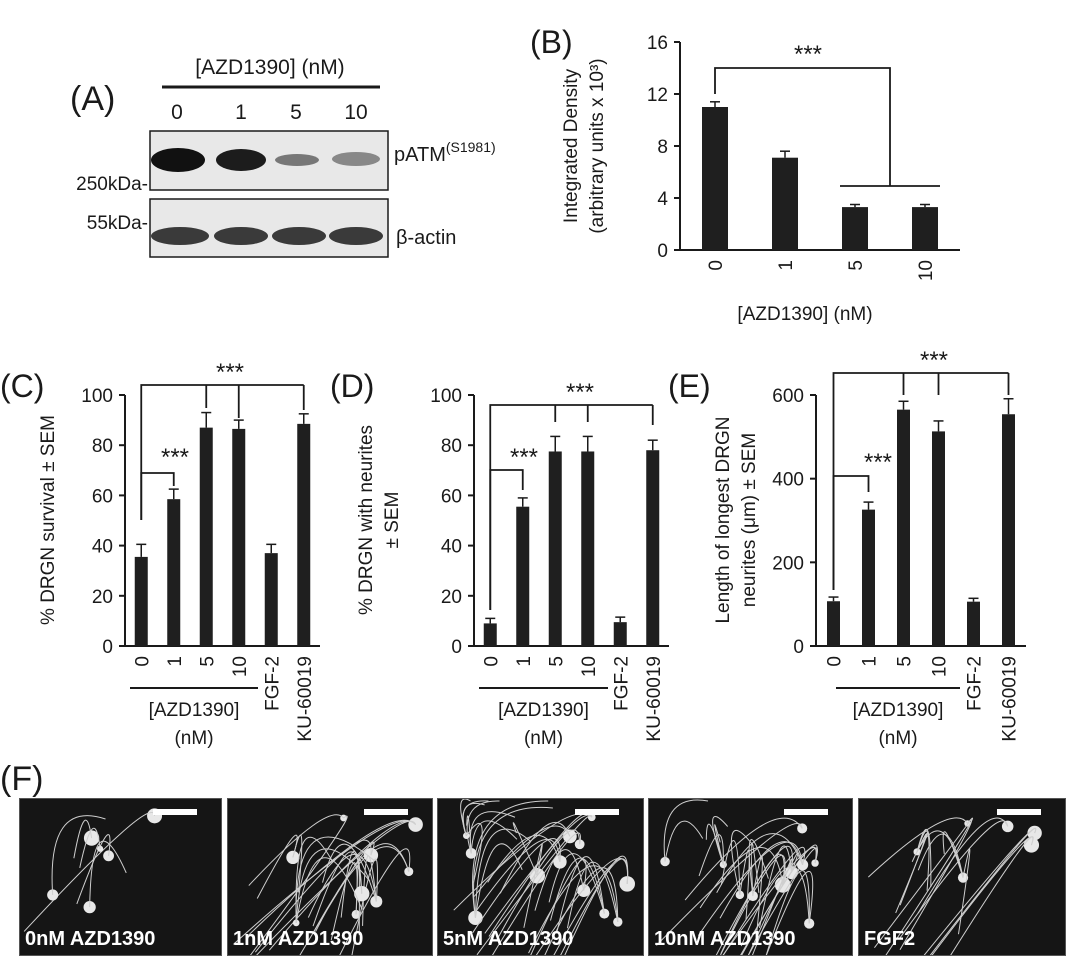 This screenshot has width=1067, height=956. Describe the element at coordinates (804, 314) in the screenshot. I see `x-axis-label: [AZD1390] (nM)` at that location.